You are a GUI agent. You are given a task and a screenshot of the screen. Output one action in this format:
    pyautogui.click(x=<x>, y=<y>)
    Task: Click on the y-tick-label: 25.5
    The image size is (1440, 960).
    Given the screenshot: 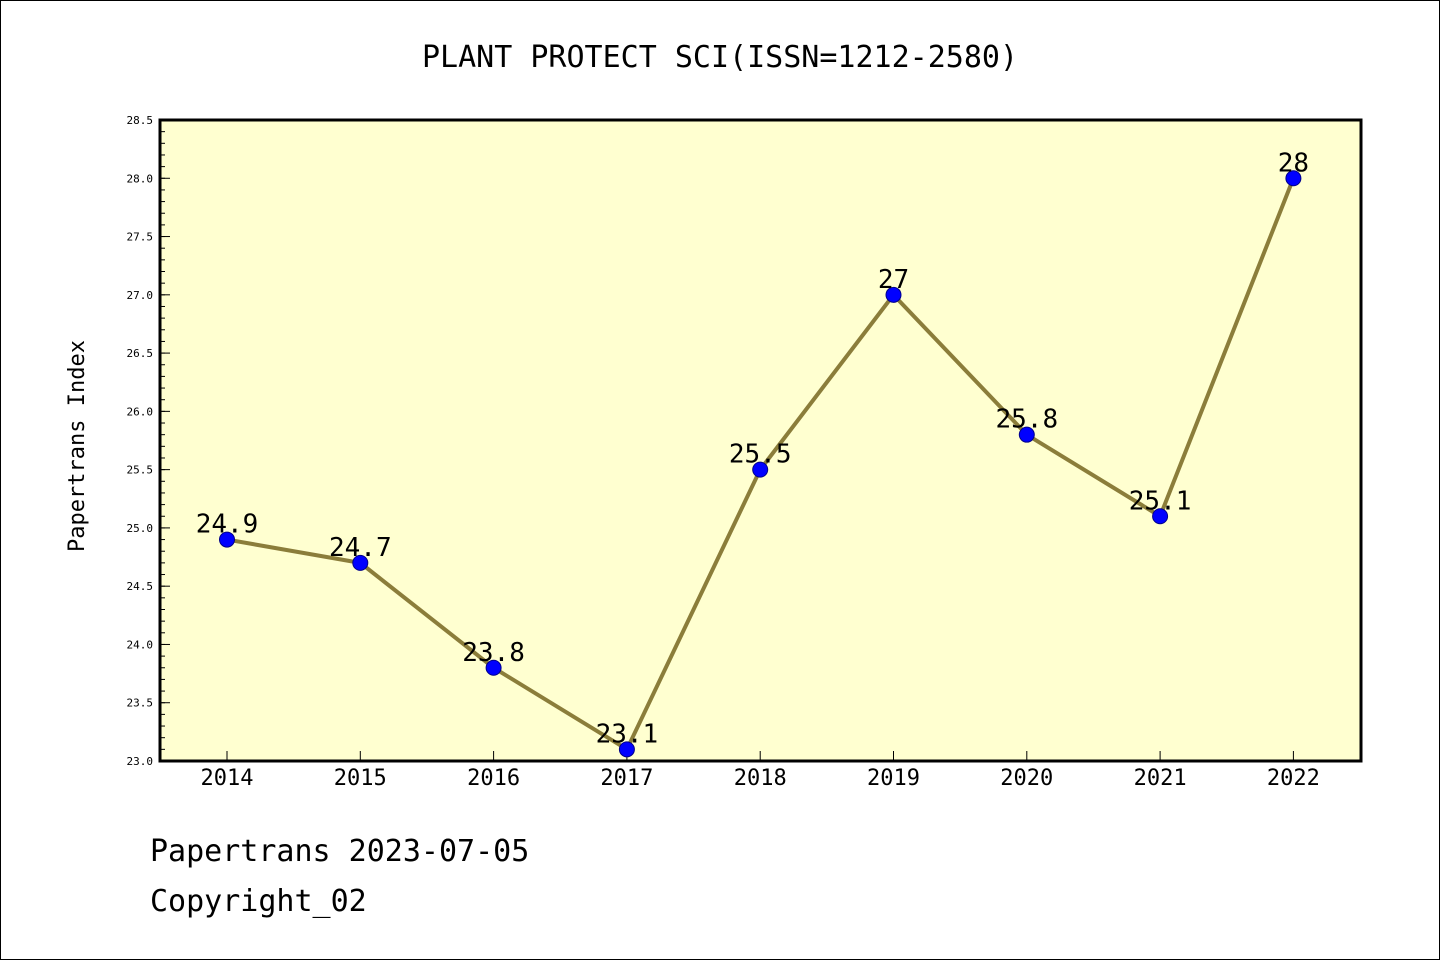 What is the action you would take?
    pyautogui.click(x=140, y=470)
    